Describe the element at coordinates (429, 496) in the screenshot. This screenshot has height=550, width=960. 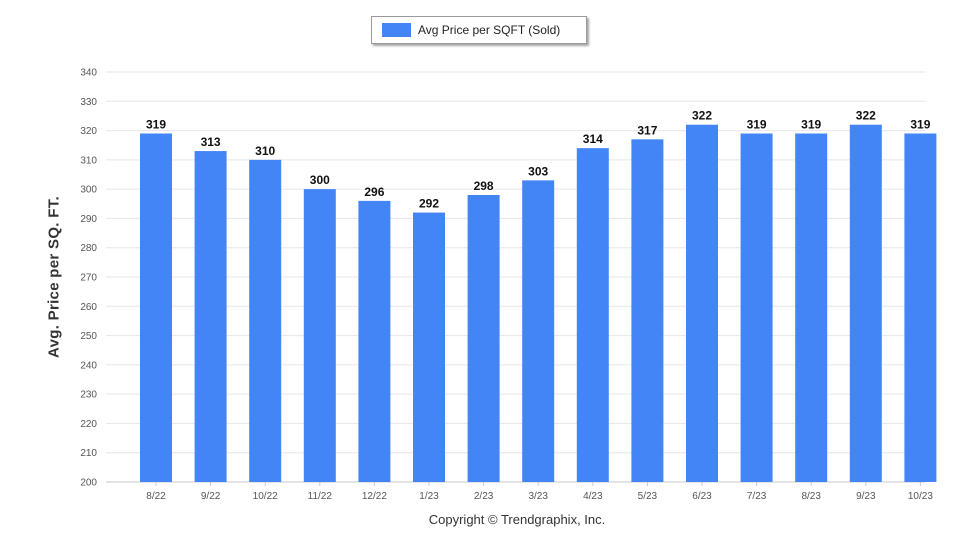
I see `x-tick-label: 1/23` at that location.